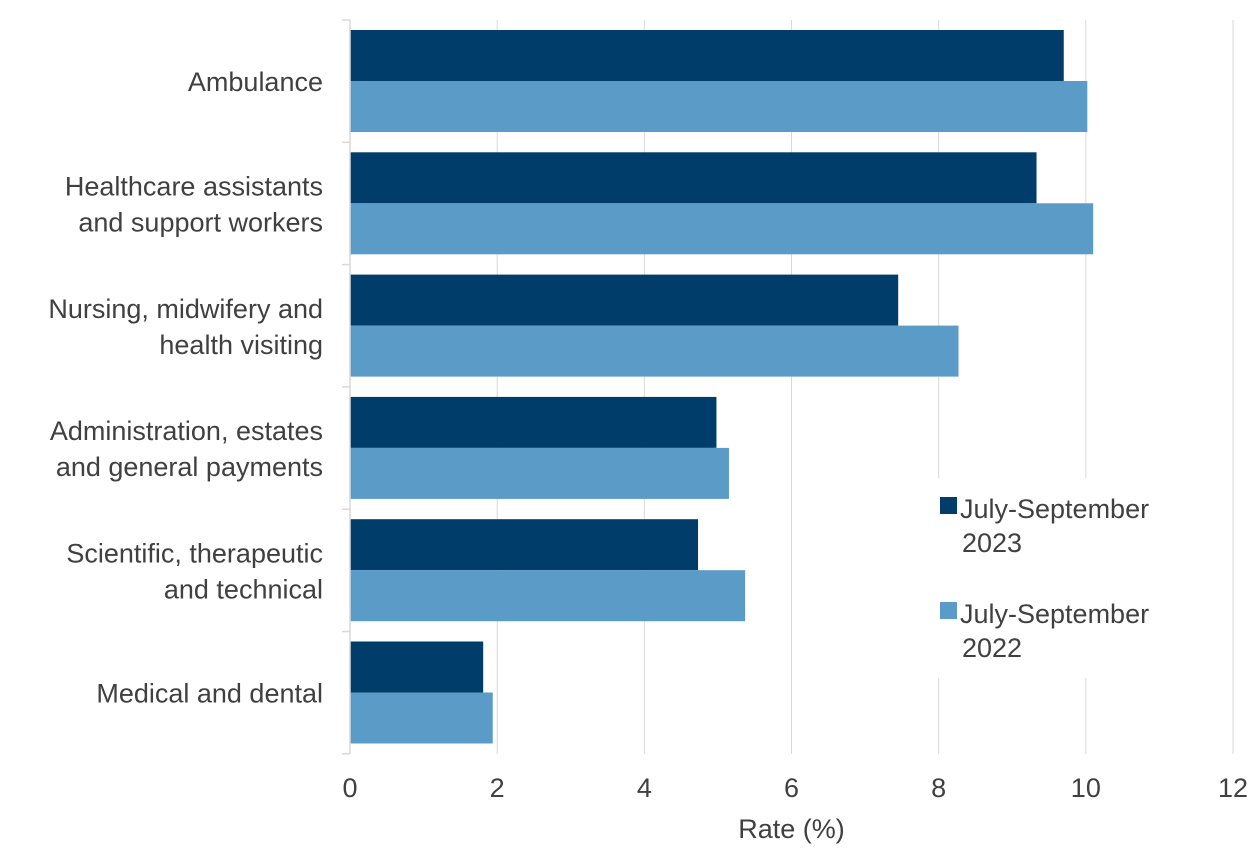 This screenshot has height=848, width=1254. What do you see at coordinates (194, 553) in the screenshot?
I see `category-label: Scientific, therapeutic` at bounding box center [194, 553].